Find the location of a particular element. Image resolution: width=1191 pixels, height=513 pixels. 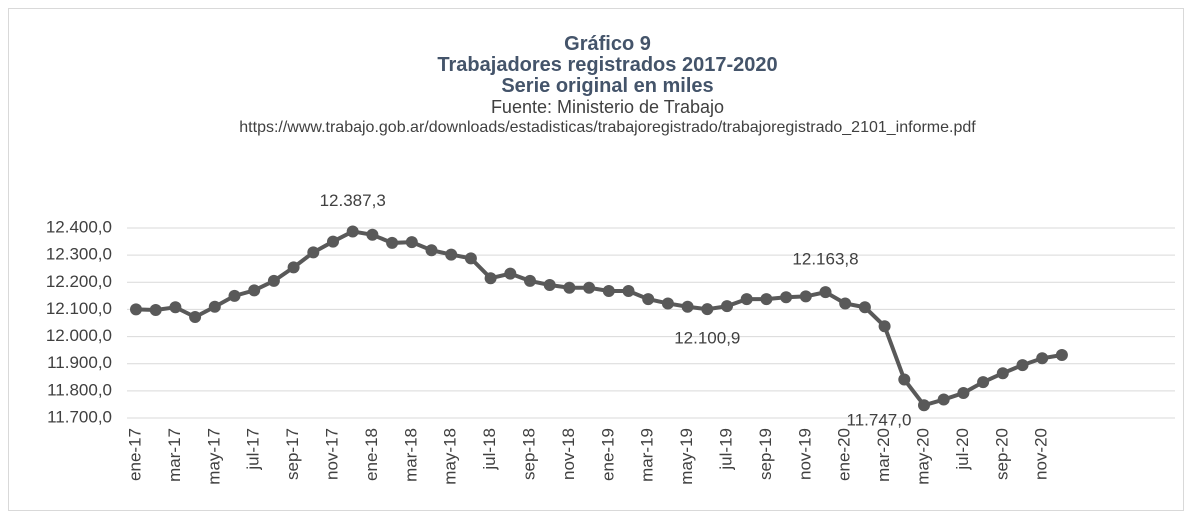

x-tick-label: may-20 is located at coordinates (922, 456).